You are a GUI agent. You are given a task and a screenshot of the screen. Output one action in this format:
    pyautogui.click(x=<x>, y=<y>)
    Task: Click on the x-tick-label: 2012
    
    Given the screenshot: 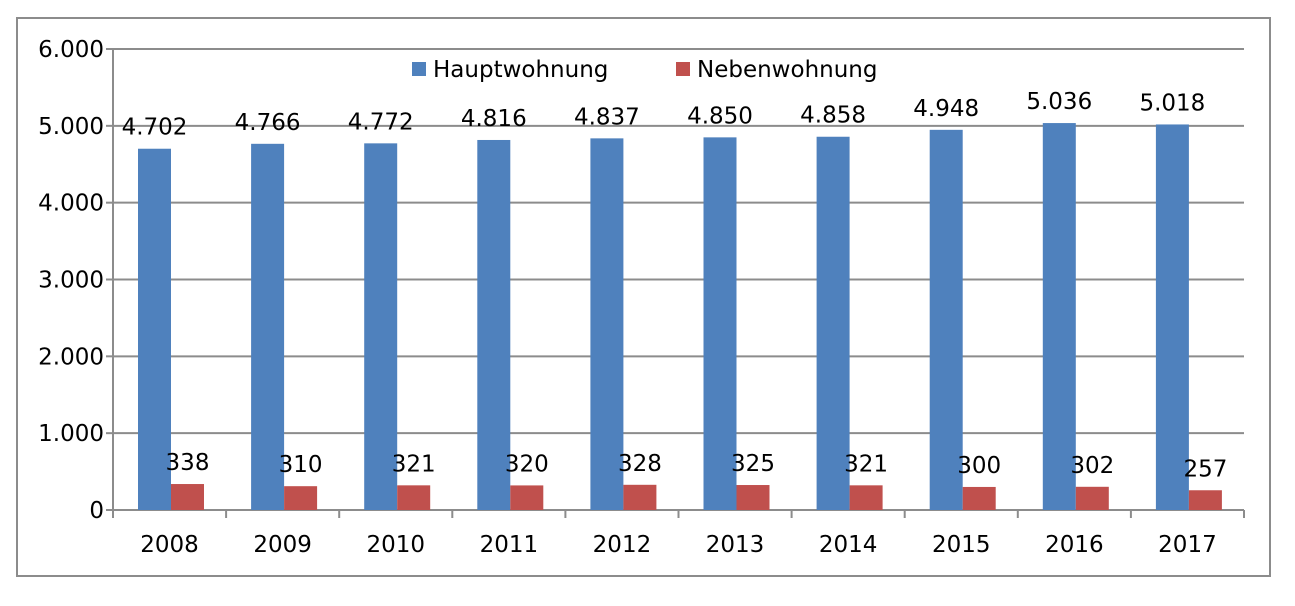 What is the action you would take?
    pyautogui.click(x=622, y=545)
    